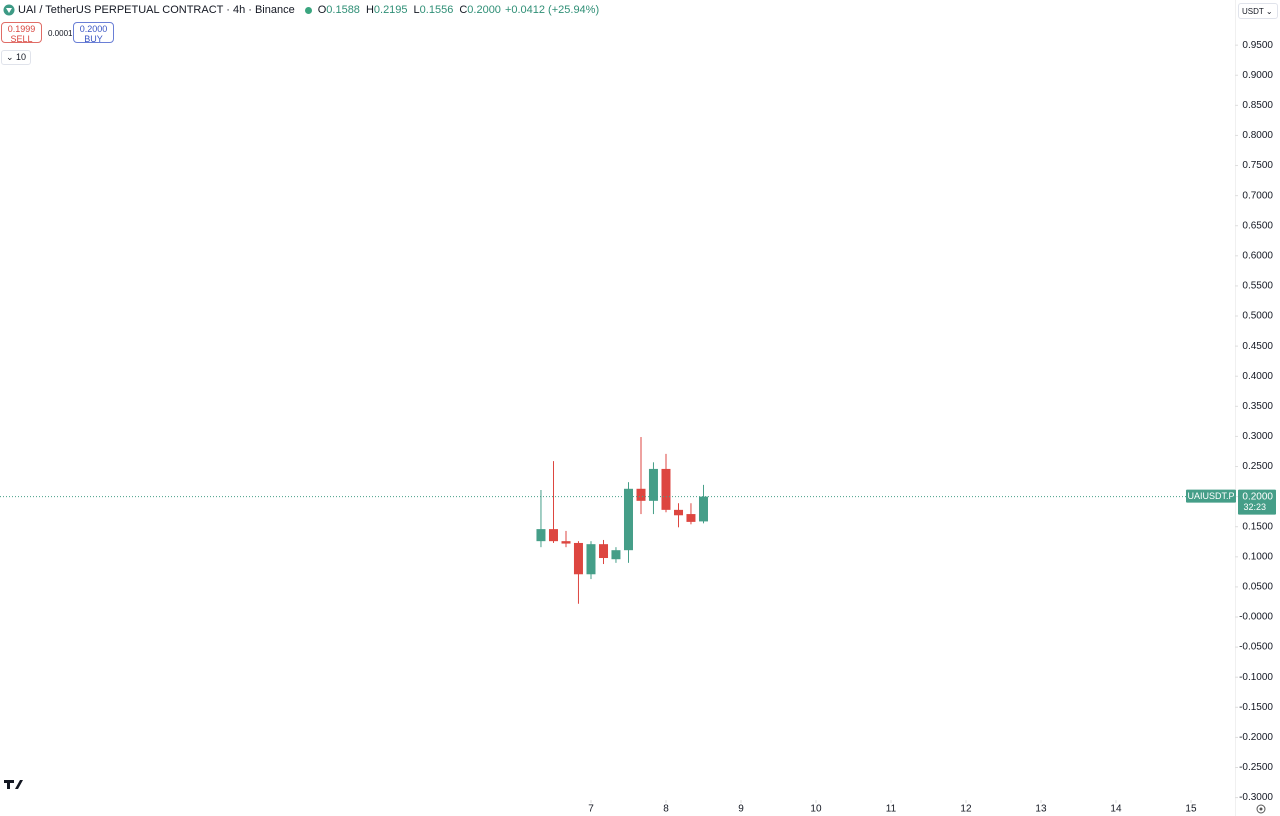  I want to click on y-tick-label: 0.2000, so click(1257, 496).